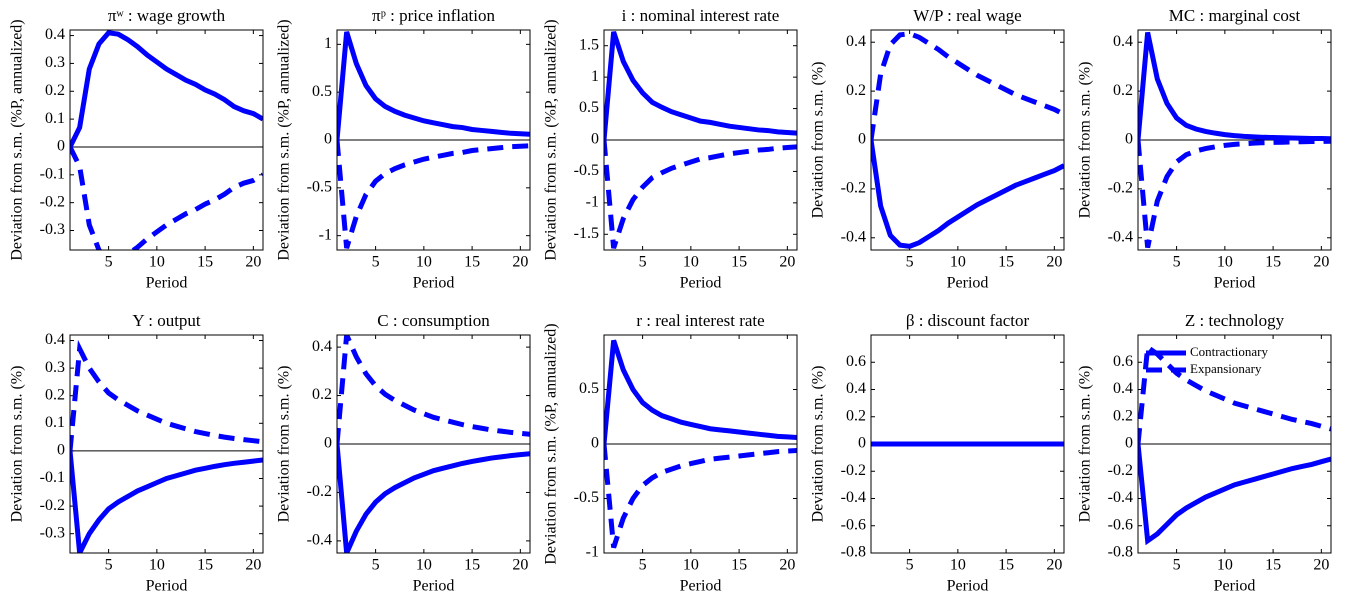 The height and width of the screenshot is (601, 1354). Describe the element at coordinates (586, 170) in the screenshot. I see `y-tick-label: -0.5` at that location.